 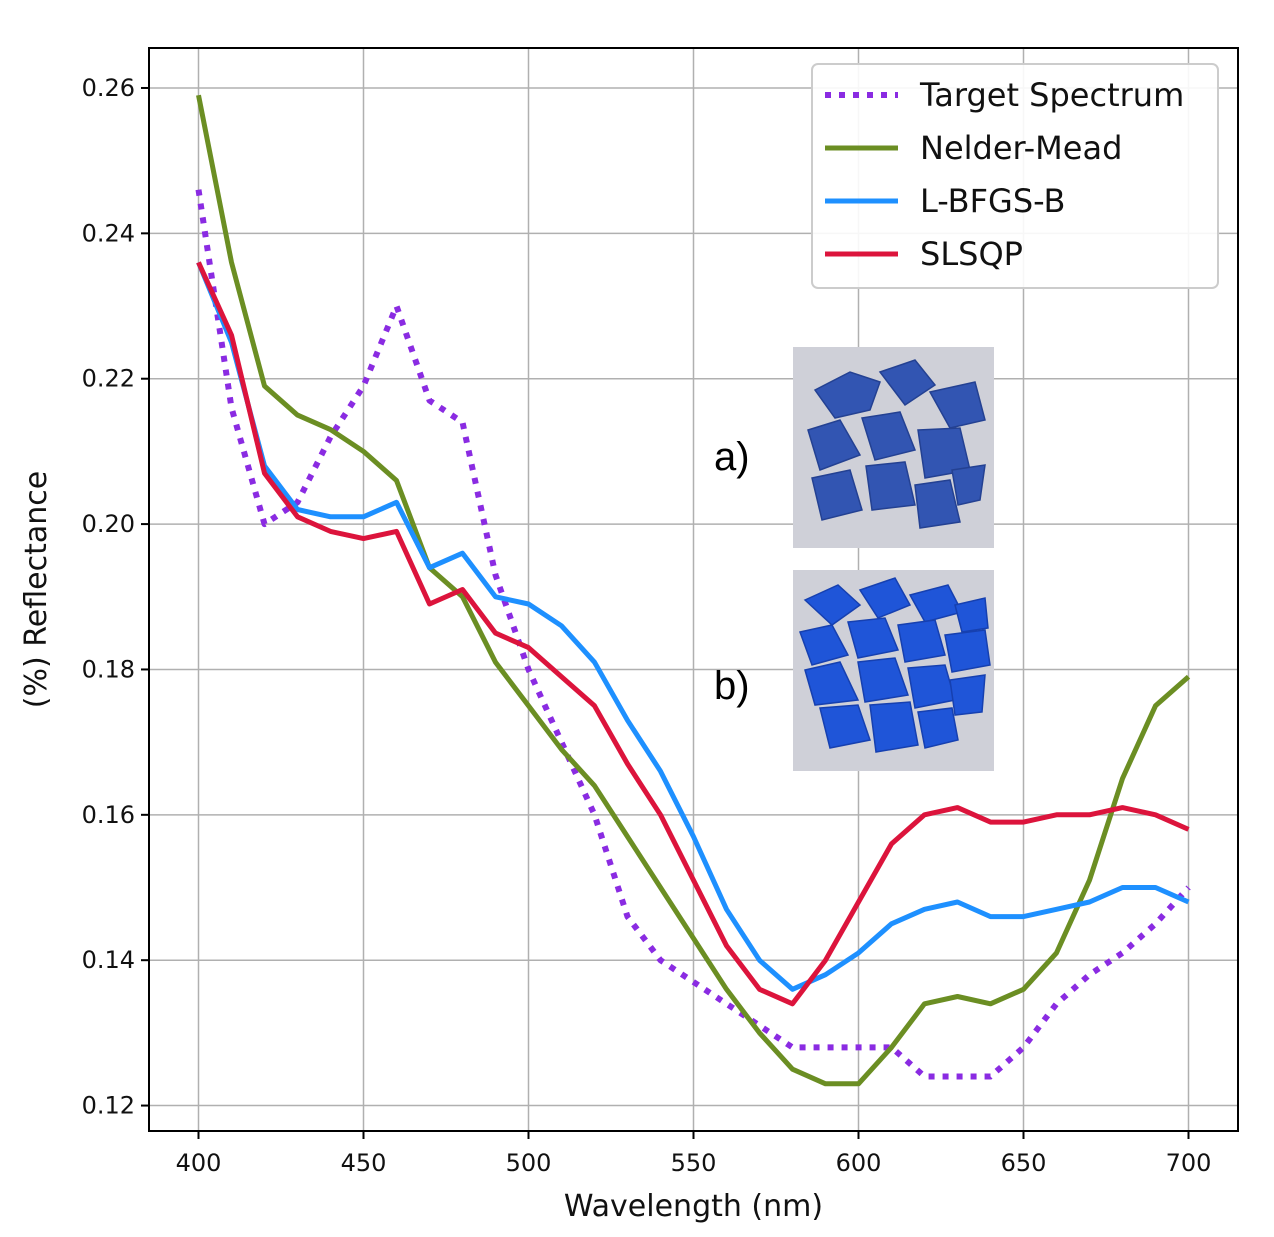 What do you see at coordinates (108, 379) in the screenshot?
I see `y-tick-label: 0.22` at bounding box center [108, 379].